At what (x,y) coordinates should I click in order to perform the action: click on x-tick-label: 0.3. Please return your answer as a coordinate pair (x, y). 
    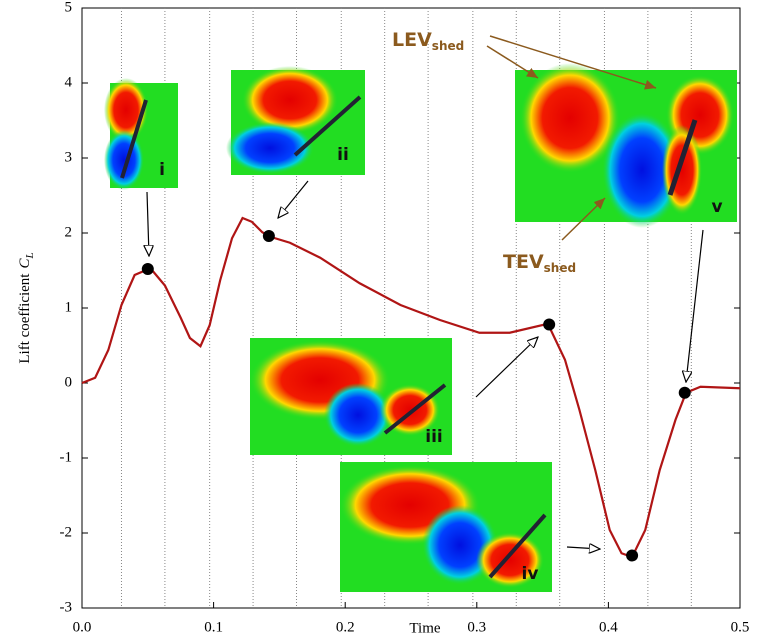
    Looking at the image, I should click on (476, 627).